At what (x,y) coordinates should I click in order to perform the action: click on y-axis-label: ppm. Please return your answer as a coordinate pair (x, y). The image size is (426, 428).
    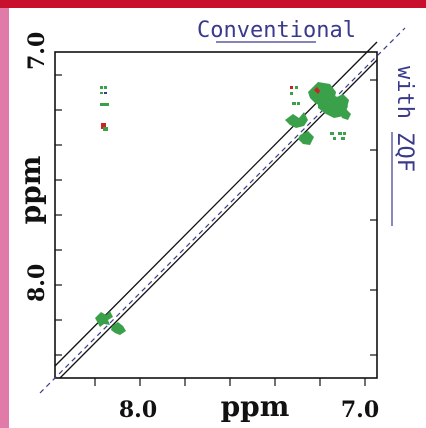
    Looking at the image, I should click on (30, 190).